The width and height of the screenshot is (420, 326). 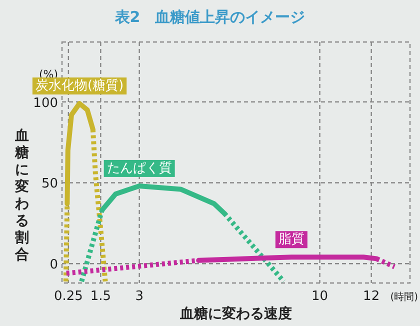 What do you see at coordinates (139, 296) in the screenshot?
I see `x-tick-label: 3` at bounding box center [139, 296].